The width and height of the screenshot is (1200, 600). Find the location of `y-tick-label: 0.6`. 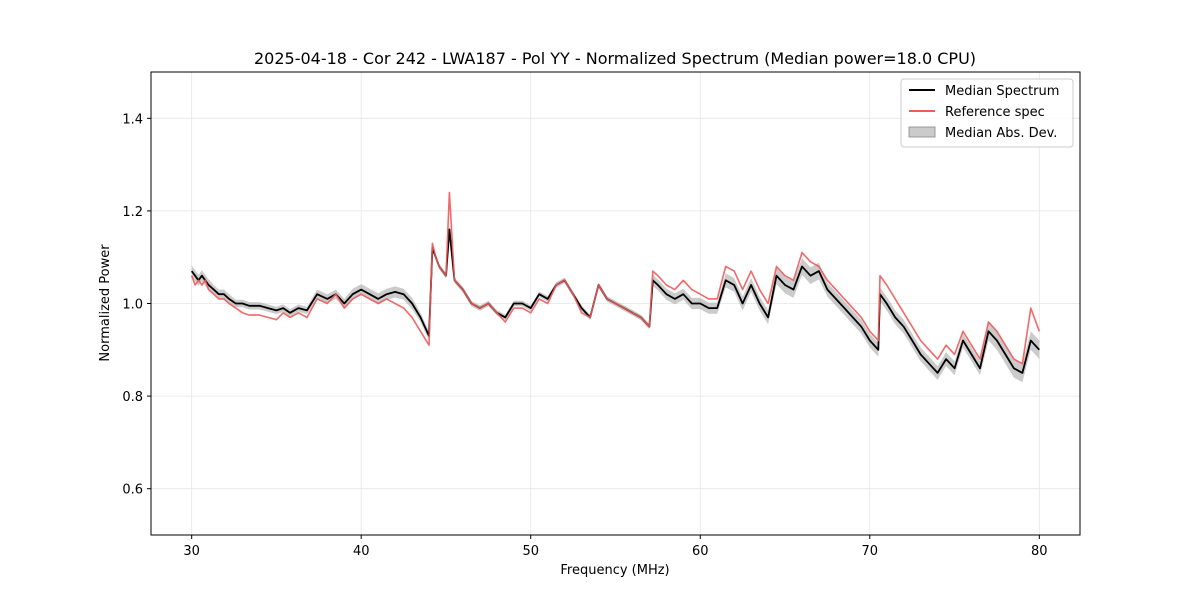

y-tick-label: 0.6 is located at coordinates (132, 490).